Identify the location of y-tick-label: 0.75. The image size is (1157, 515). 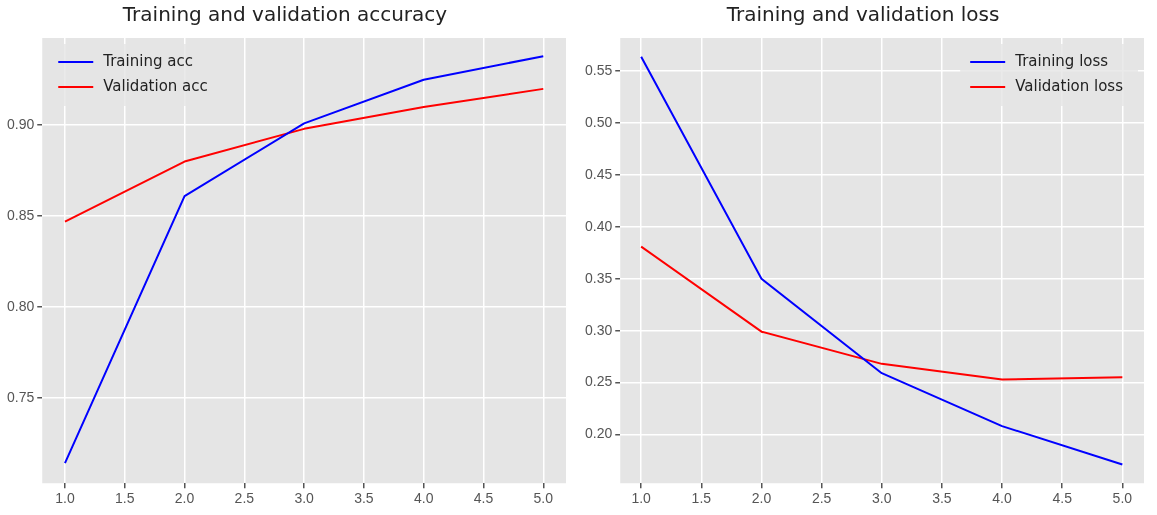
(21, 396).